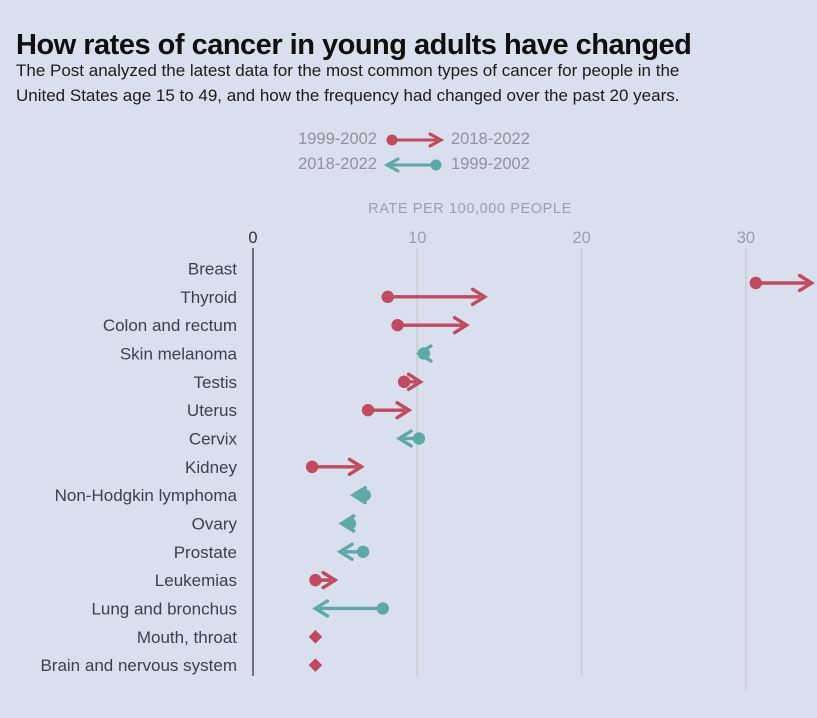 The height and width of the screenshot is (718, 817). I want to click on category-label: Lung and bronchus, so click(164, 608).